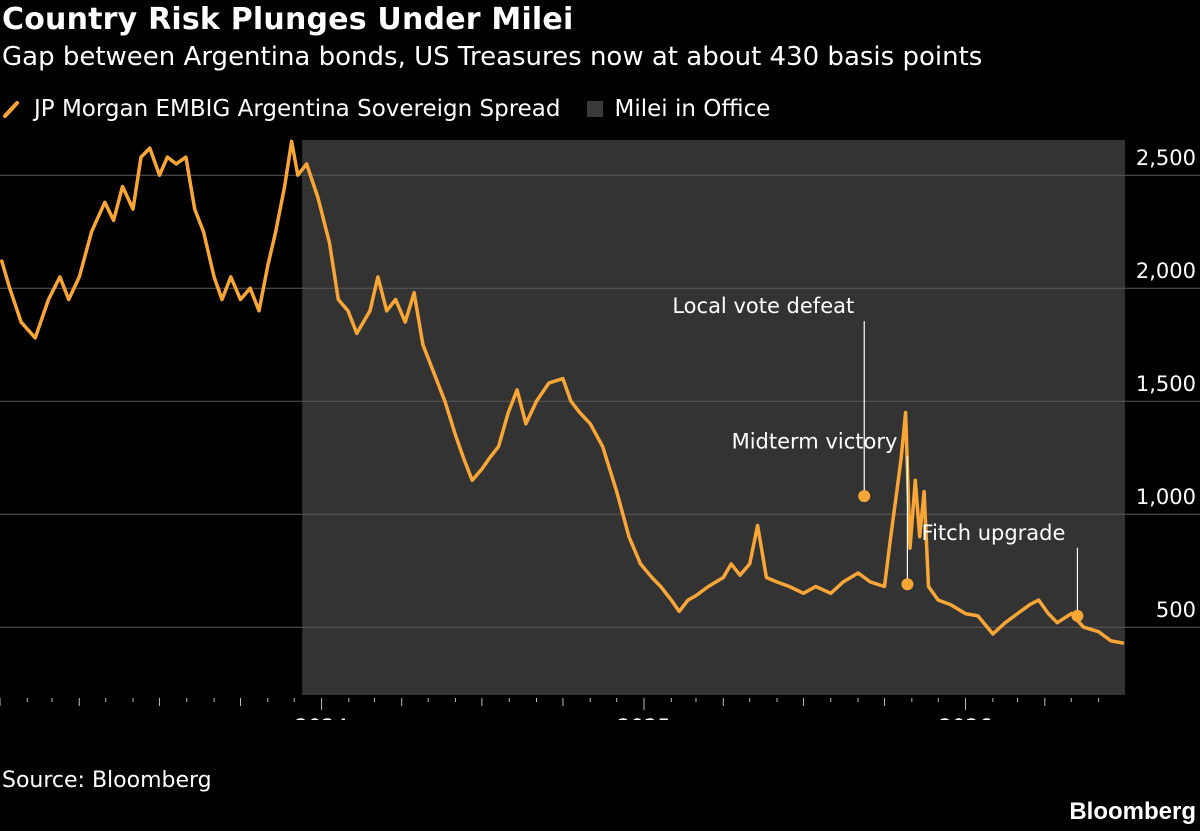  What do you see at coordinates (321, 717) in the screenshot?
I see `x-tick-label-2024: 2024` at bounding box center [321, 717].